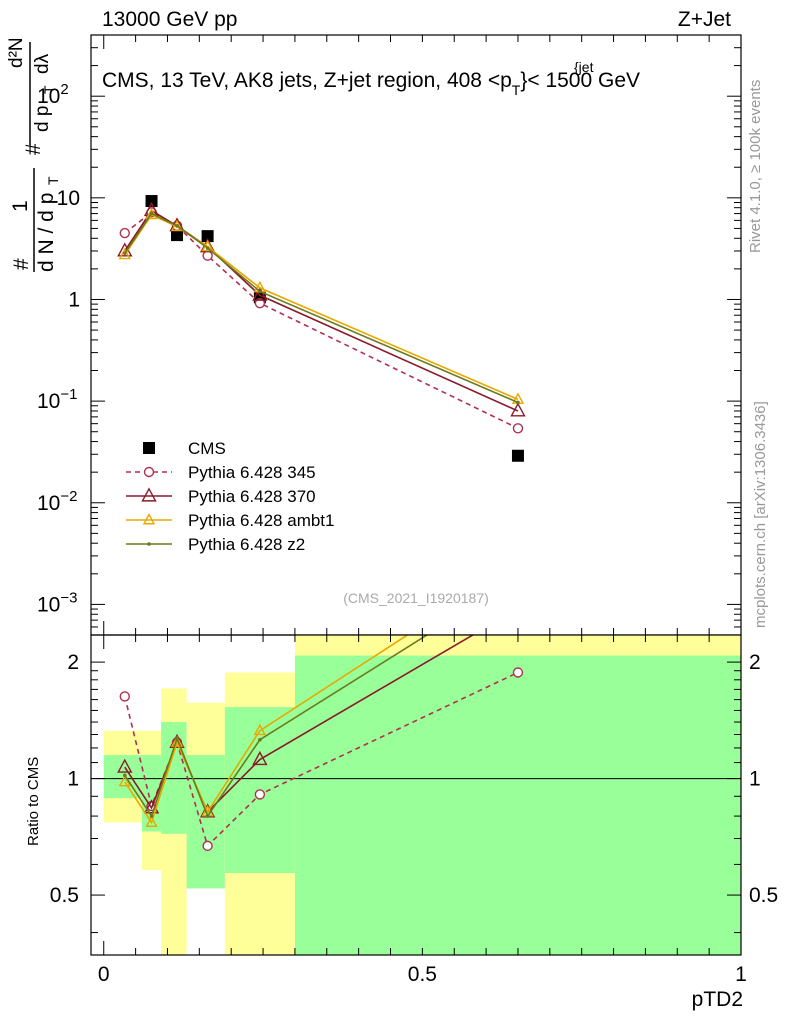 Image resolution: width=786 pixels, height=1024 pixels. What do you see at coordinates (763, 895) in the screenshot?
I see `y-tick-label-right: 0.5` at bounding box center [763, 895].